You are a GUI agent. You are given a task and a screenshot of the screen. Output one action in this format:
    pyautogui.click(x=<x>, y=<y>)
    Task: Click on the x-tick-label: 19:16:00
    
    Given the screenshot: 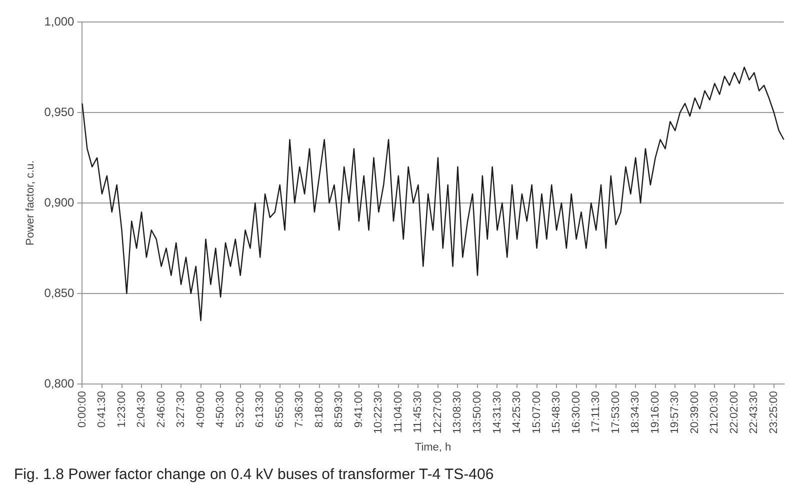 What is the action you would take?
    pyautogui.click(x=655, y=412)
    